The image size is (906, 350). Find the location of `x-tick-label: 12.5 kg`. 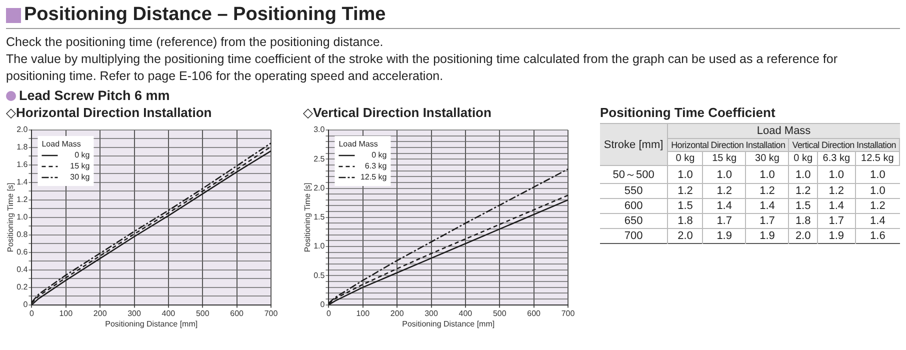

x-tick-label: 12.5 kg is located at coordinates (877, 159).